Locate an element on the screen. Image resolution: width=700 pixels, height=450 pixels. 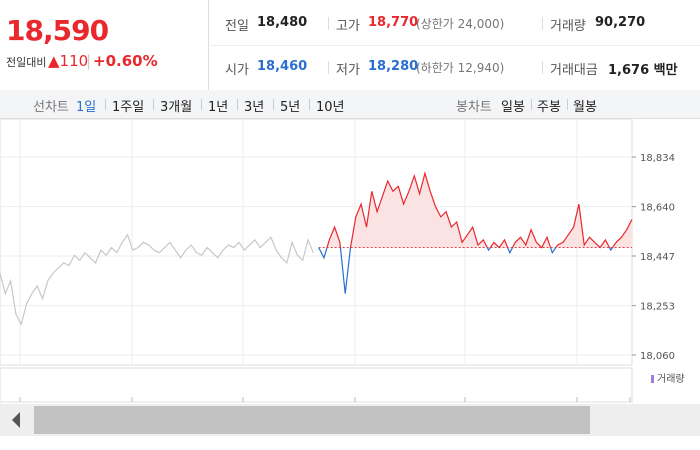
quote-value: 18,480 is located at coordinates (282, 22).